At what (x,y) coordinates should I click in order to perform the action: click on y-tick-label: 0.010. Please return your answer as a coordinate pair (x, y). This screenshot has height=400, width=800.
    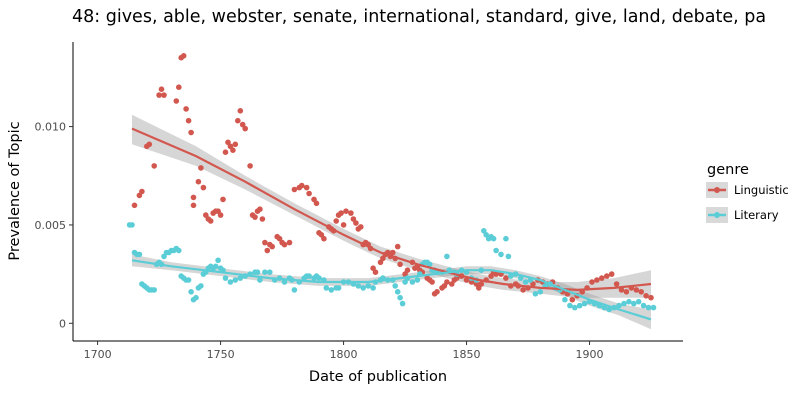
    Looking at the image, I should click on (51, 127).